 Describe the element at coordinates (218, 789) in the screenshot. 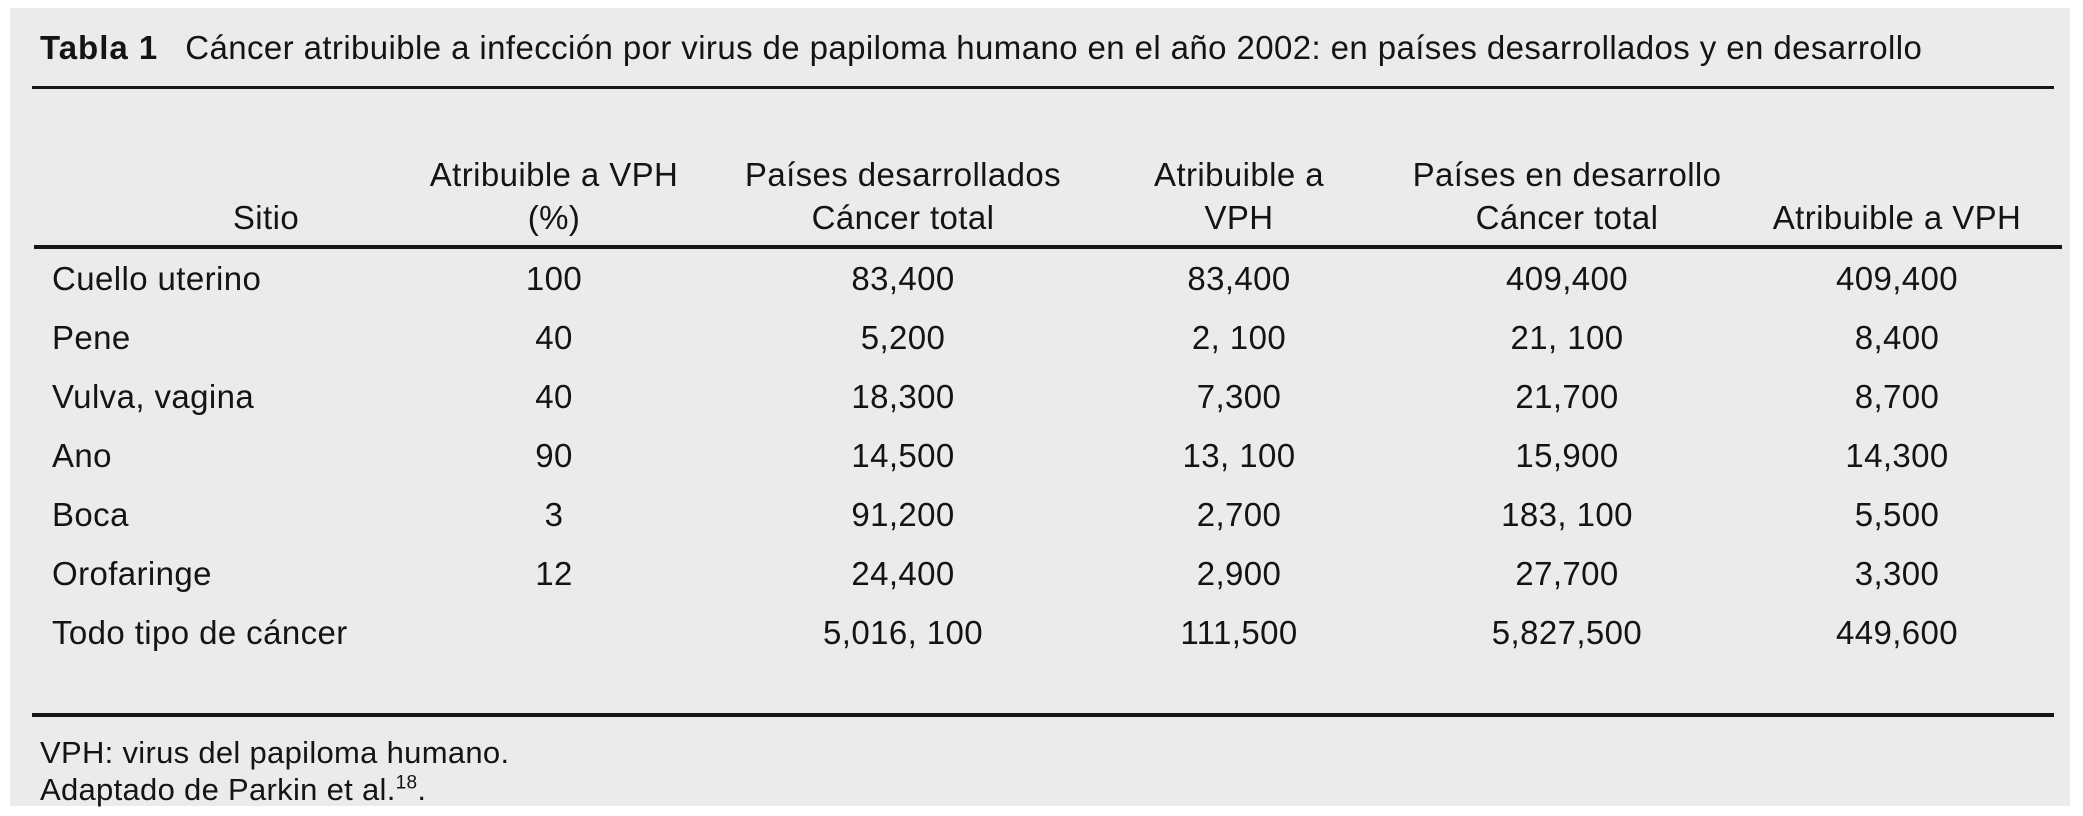

I see `footnote-source-text: Adaptado de Parkin et al.` at that location.